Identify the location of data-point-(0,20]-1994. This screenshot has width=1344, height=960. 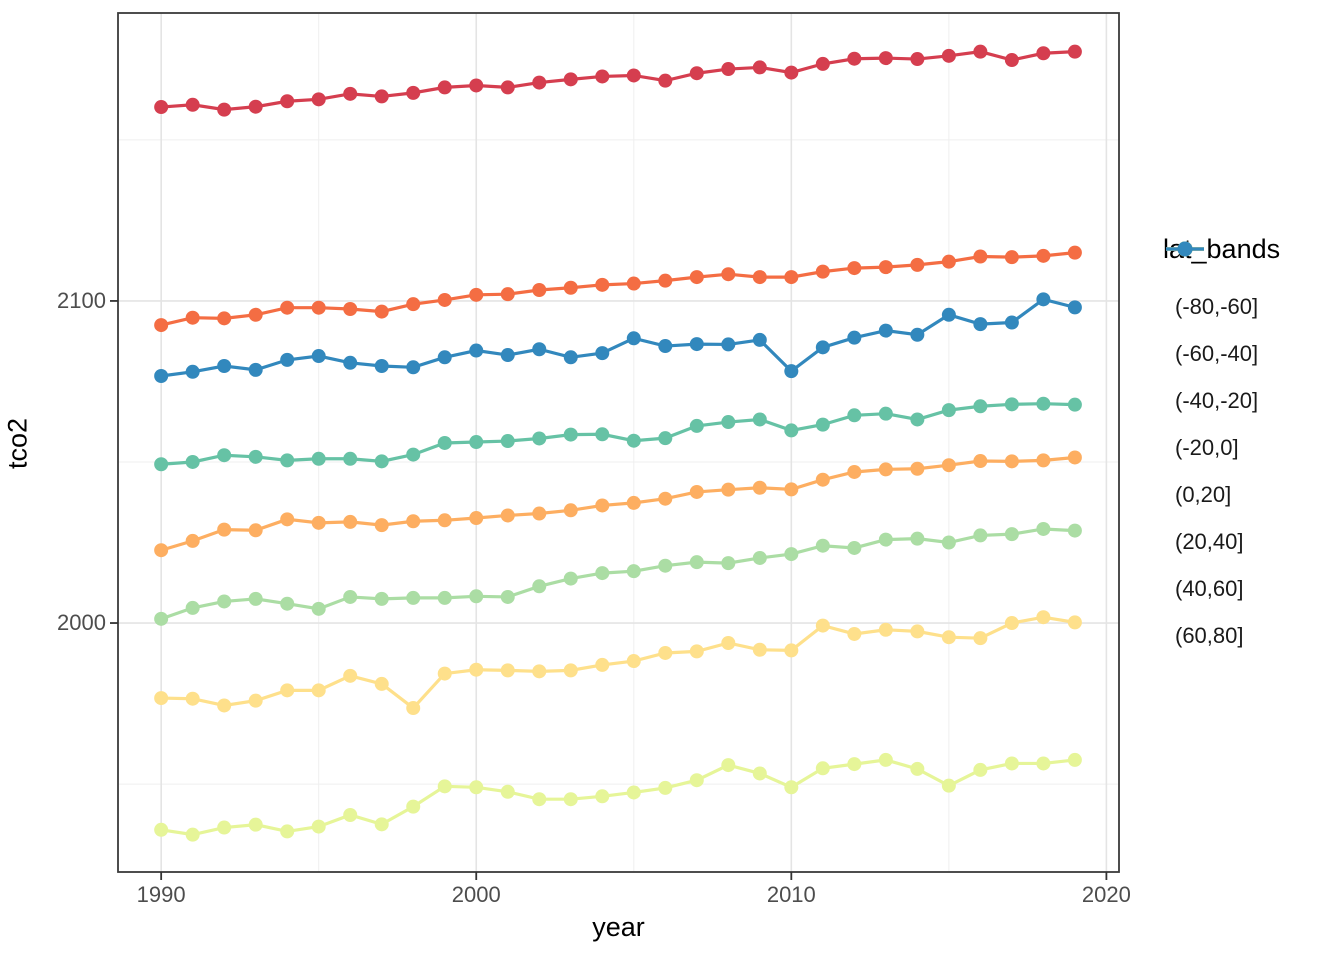
(287, 831).